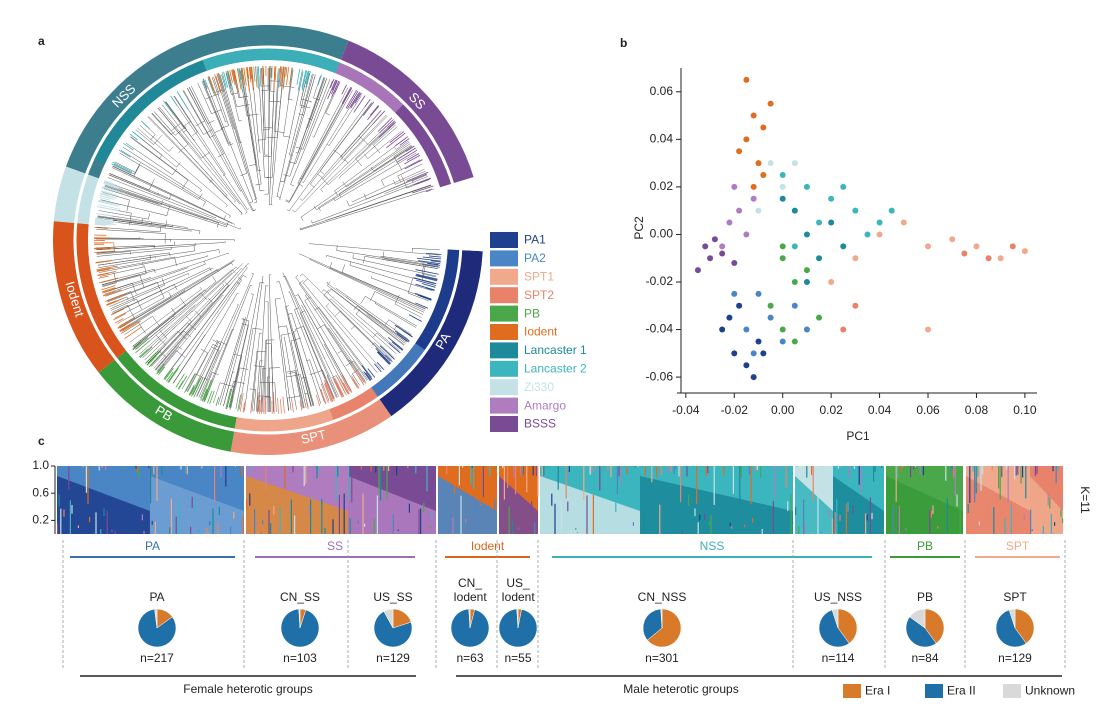  Describe the element at coordinates (504, 313) in the screenshot. I see `legend-swatch` at that location.